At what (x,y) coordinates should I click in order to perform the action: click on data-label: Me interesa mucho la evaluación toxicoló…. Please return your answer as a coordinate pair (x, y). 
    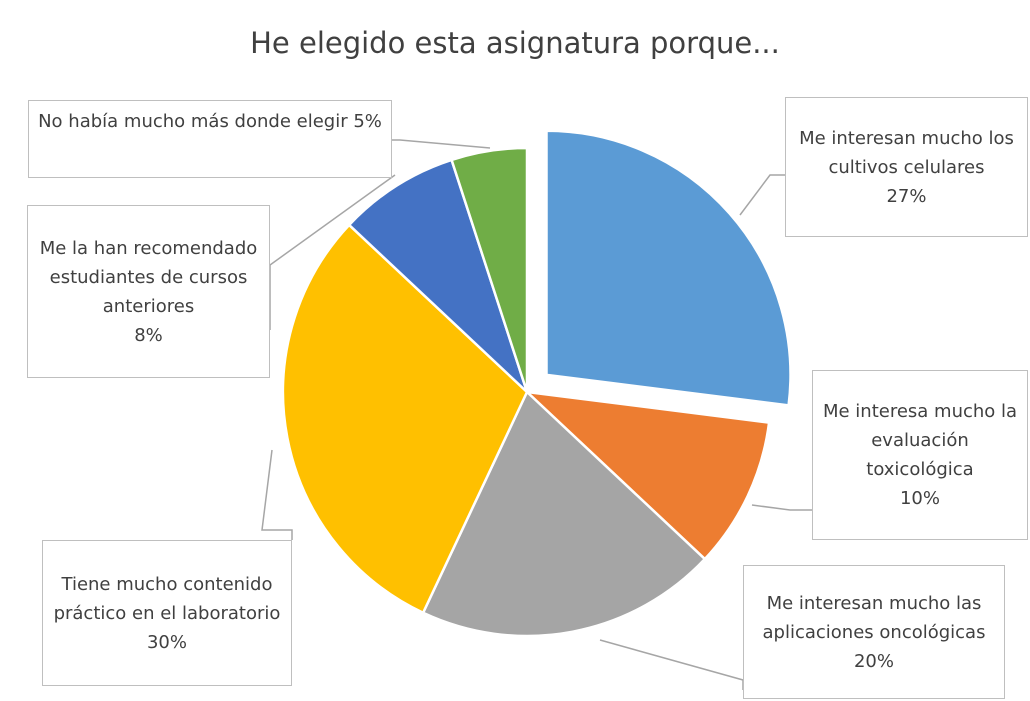
    Looking at the image, I should click on (920, 455).